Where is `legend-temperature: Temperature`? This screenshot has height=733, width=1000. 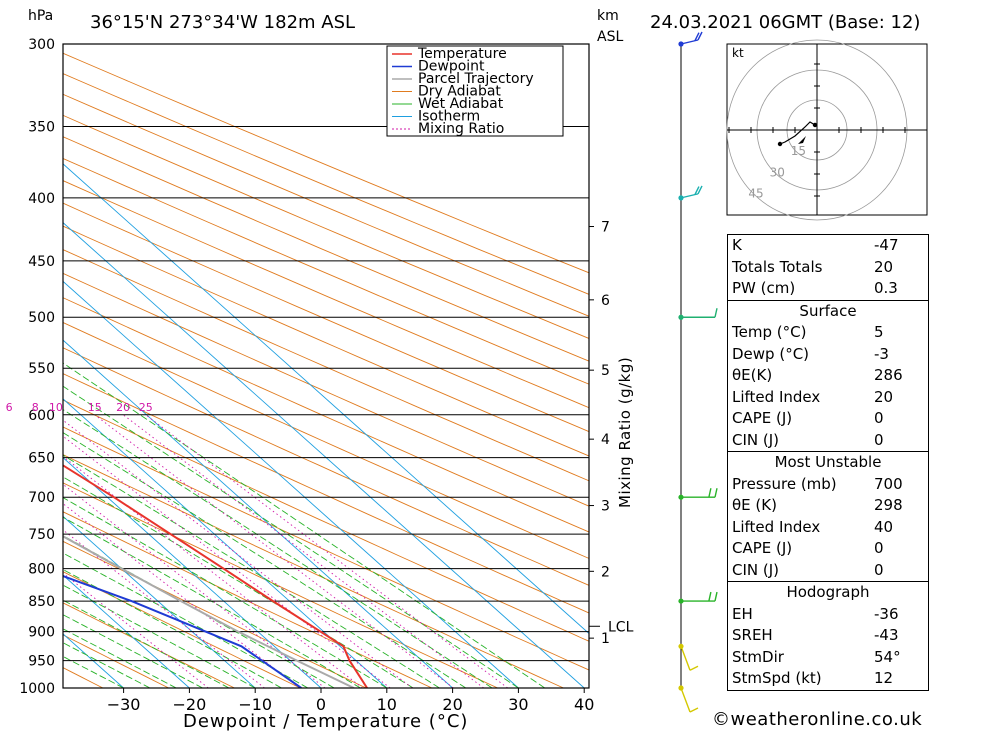
legend-temperature: Temperature is located at coordinates (462, 54).